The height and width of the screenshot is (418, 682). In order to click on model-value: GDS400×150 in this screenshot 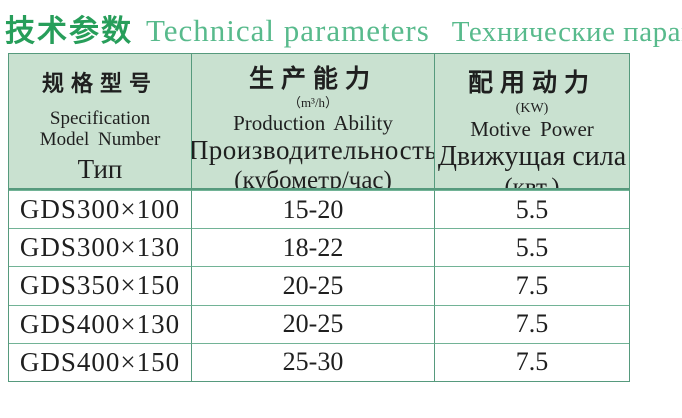, I will do `click(100, 361)`.